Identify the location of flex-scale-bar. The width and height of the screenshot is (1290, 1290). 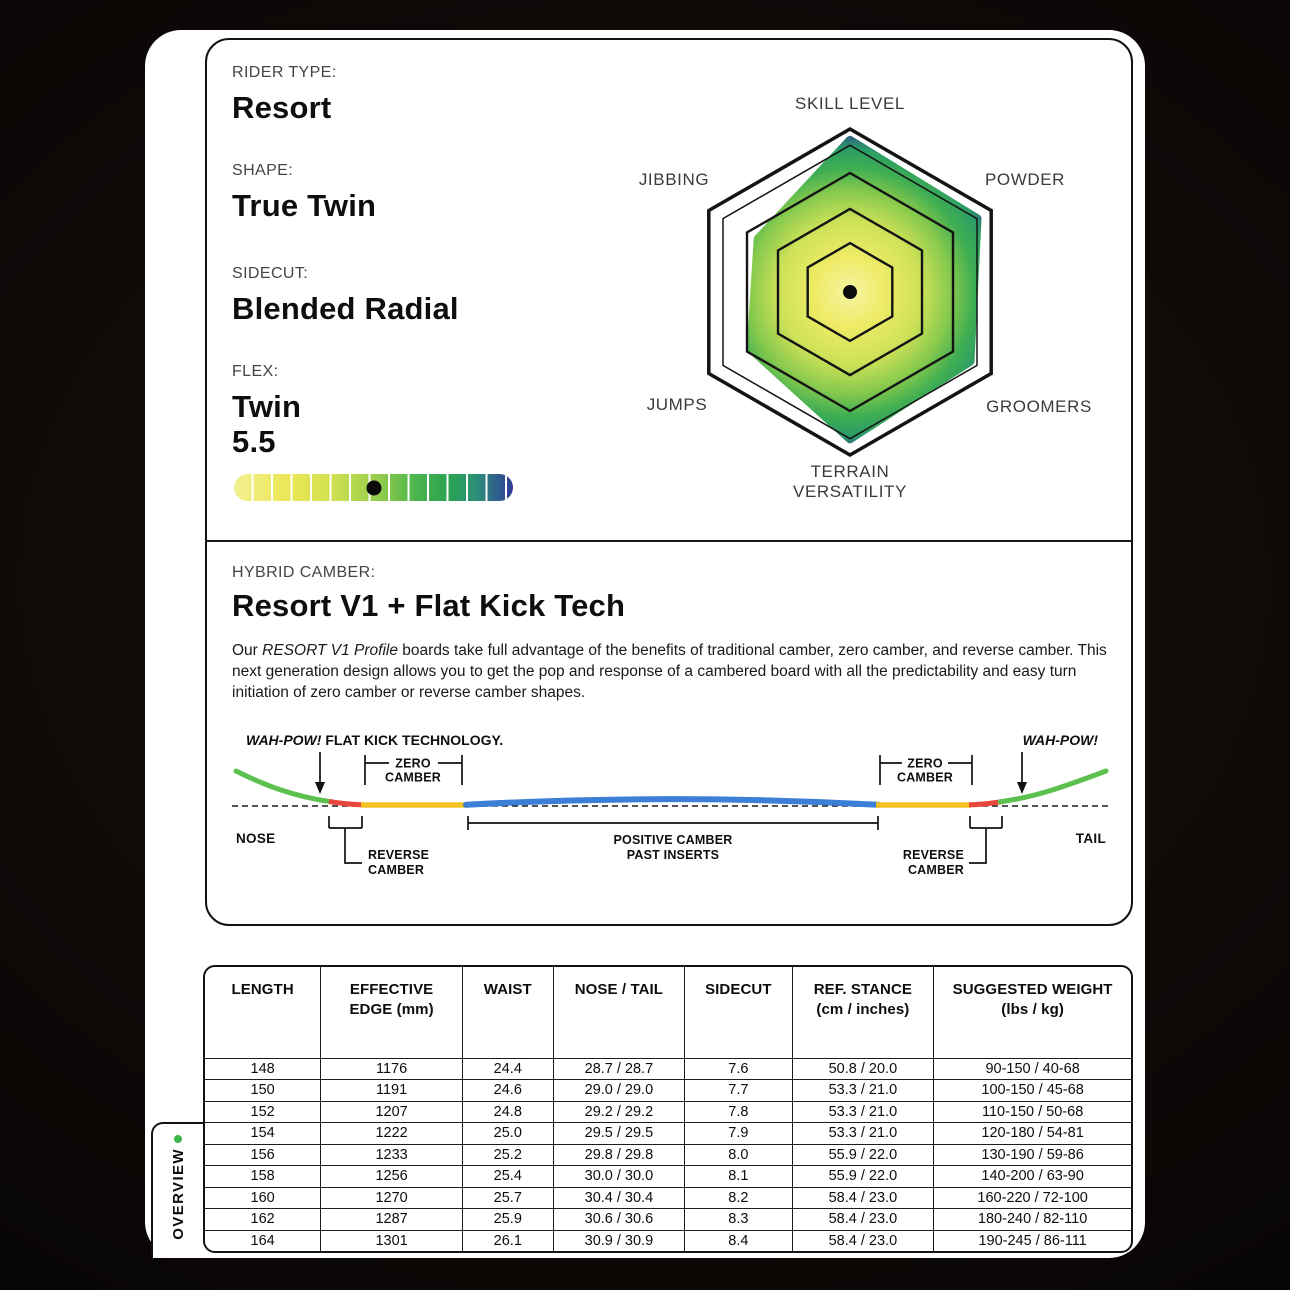
(373, 487).